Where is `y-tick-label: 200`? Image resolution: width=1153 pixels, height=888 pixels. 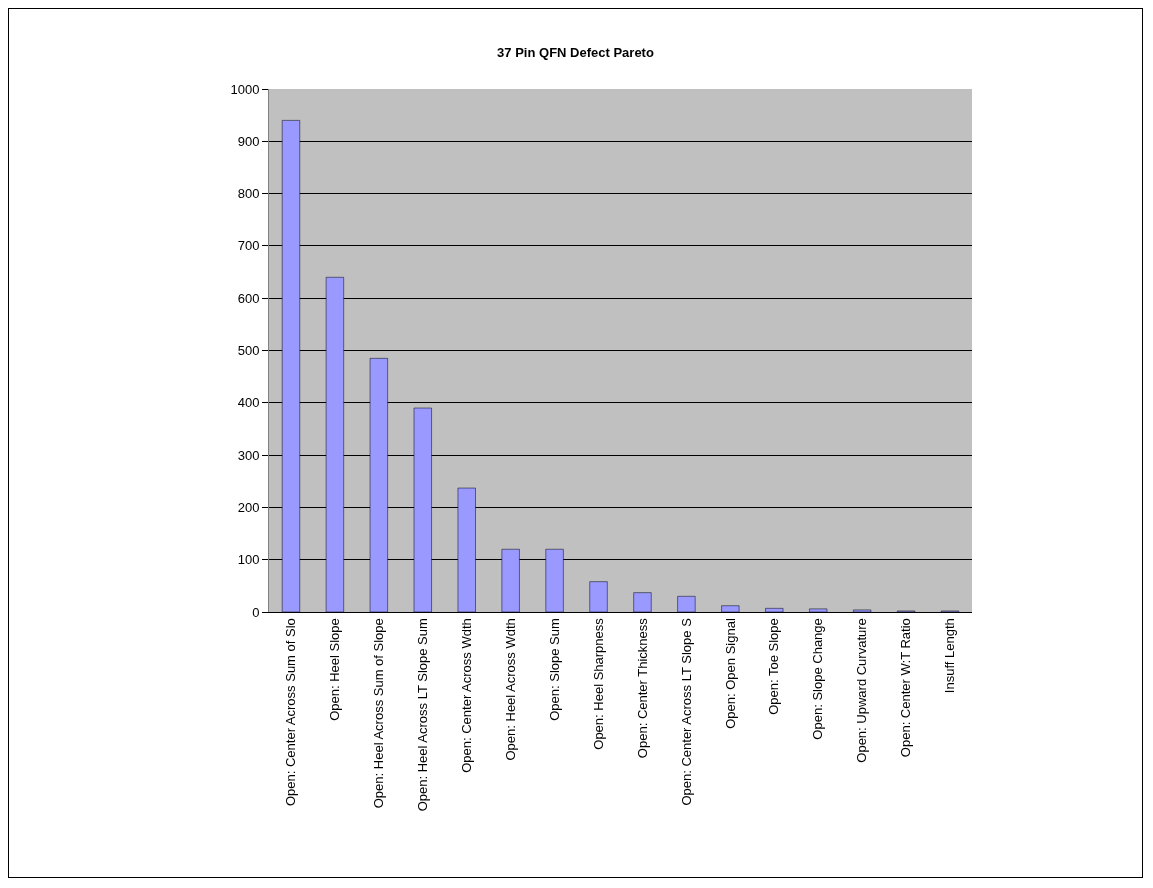
y-tick-label: 200 is located at coordinates (248, 507).